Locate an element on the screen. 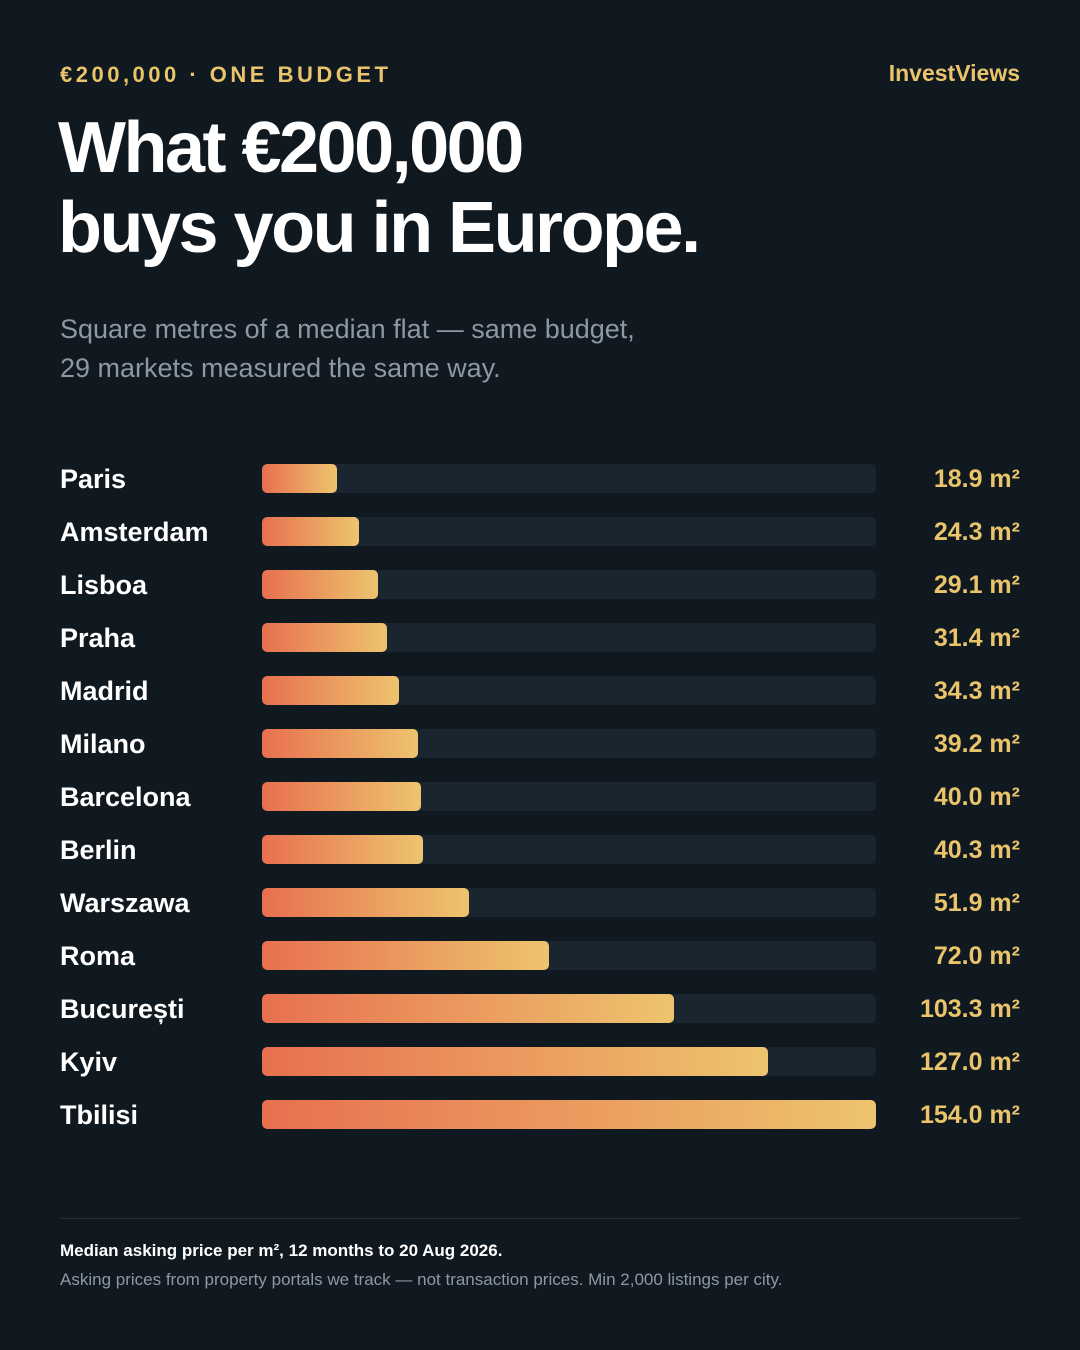  chart-row: Milano 39.2 m² is located at coordinates (540, 743).